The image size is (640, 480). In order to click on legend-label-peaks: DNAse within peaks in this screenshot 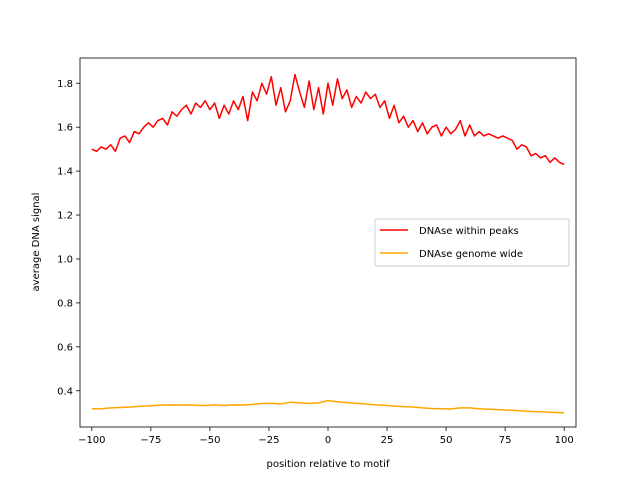, I will do `click(469, 231)`.